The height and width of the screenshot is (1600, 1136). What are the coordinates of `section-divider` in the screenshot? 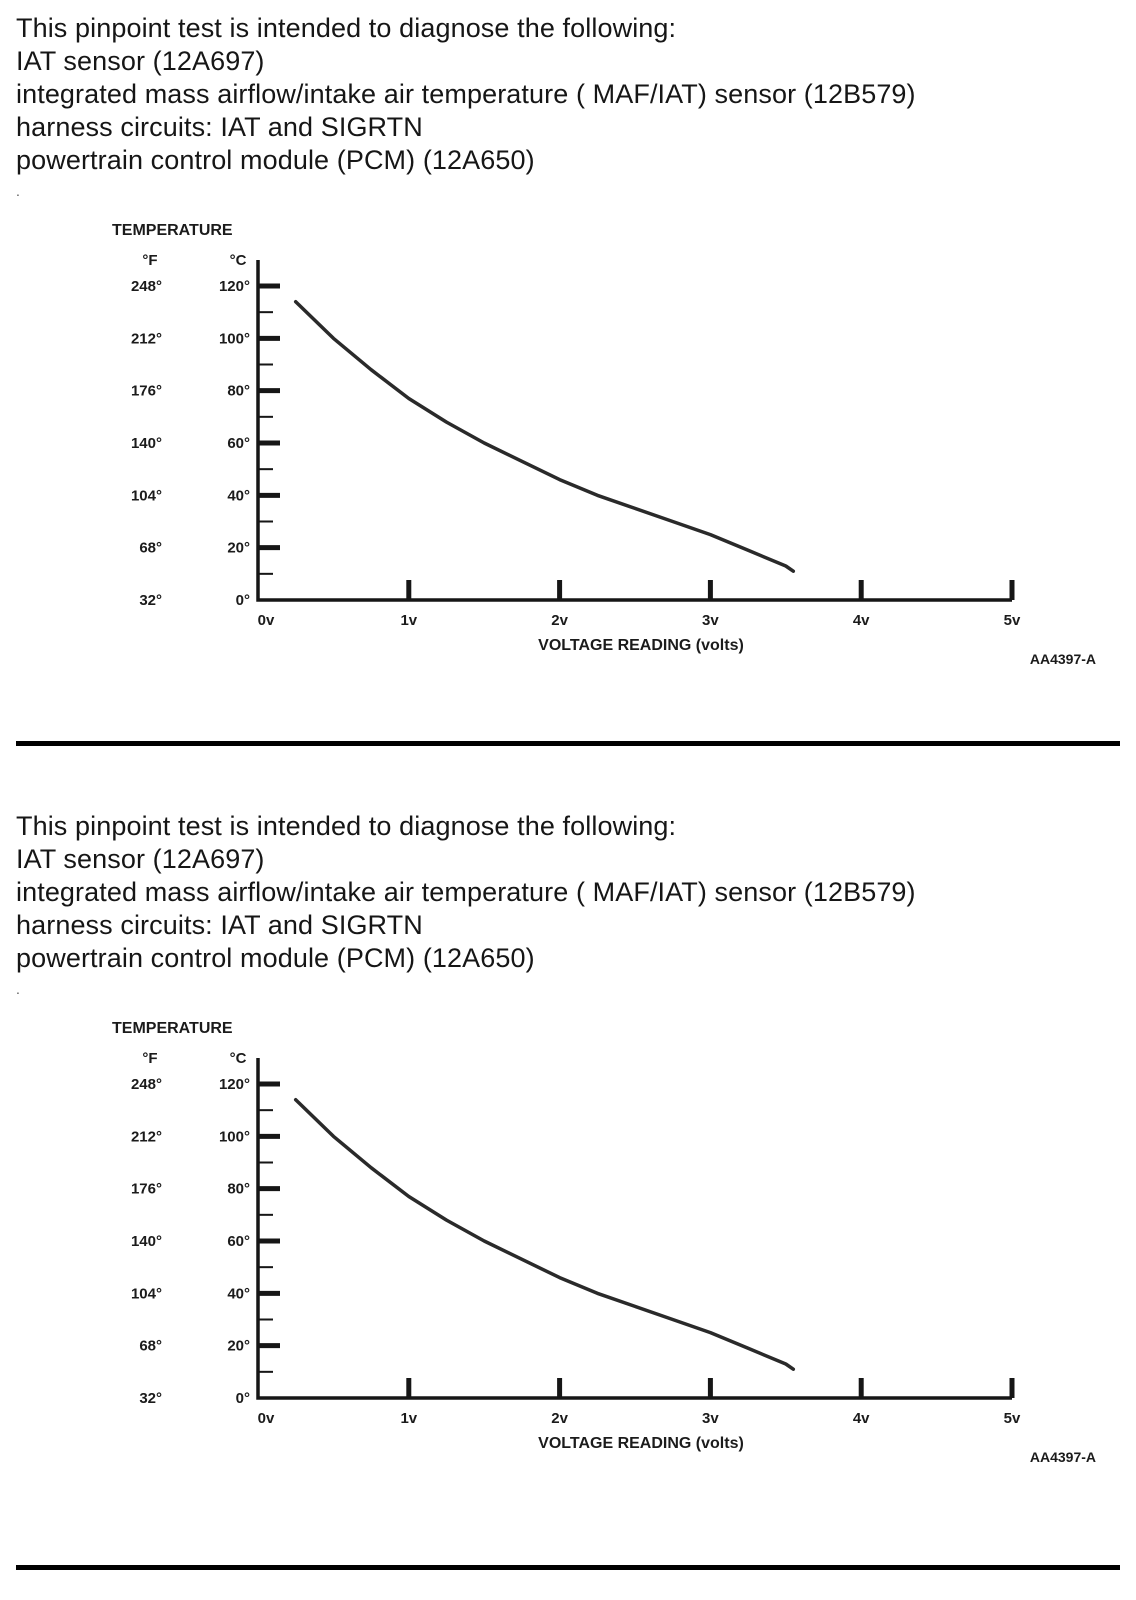 It's located at (568, 743).